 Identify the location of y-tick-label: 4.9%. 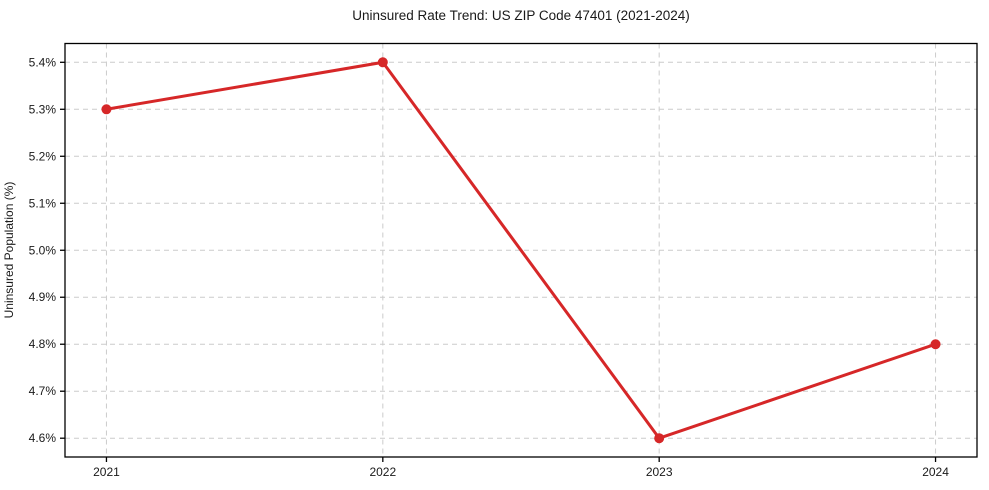
(43, 297).